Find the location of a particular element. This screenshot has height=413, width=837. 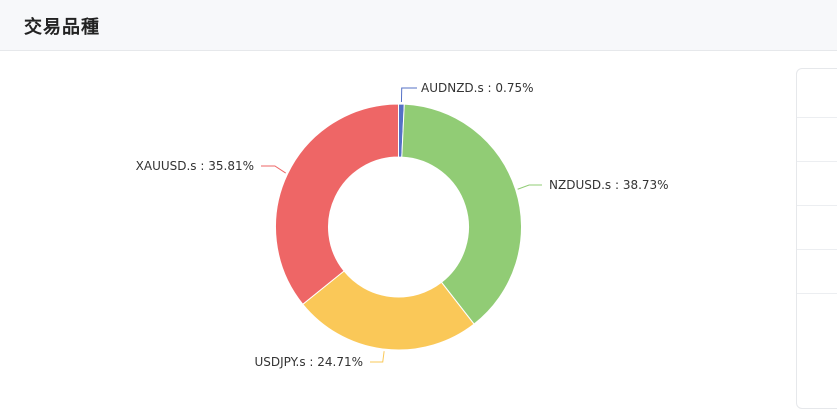

leader-line-nzdusd-s is located at coordinates (529, 187).